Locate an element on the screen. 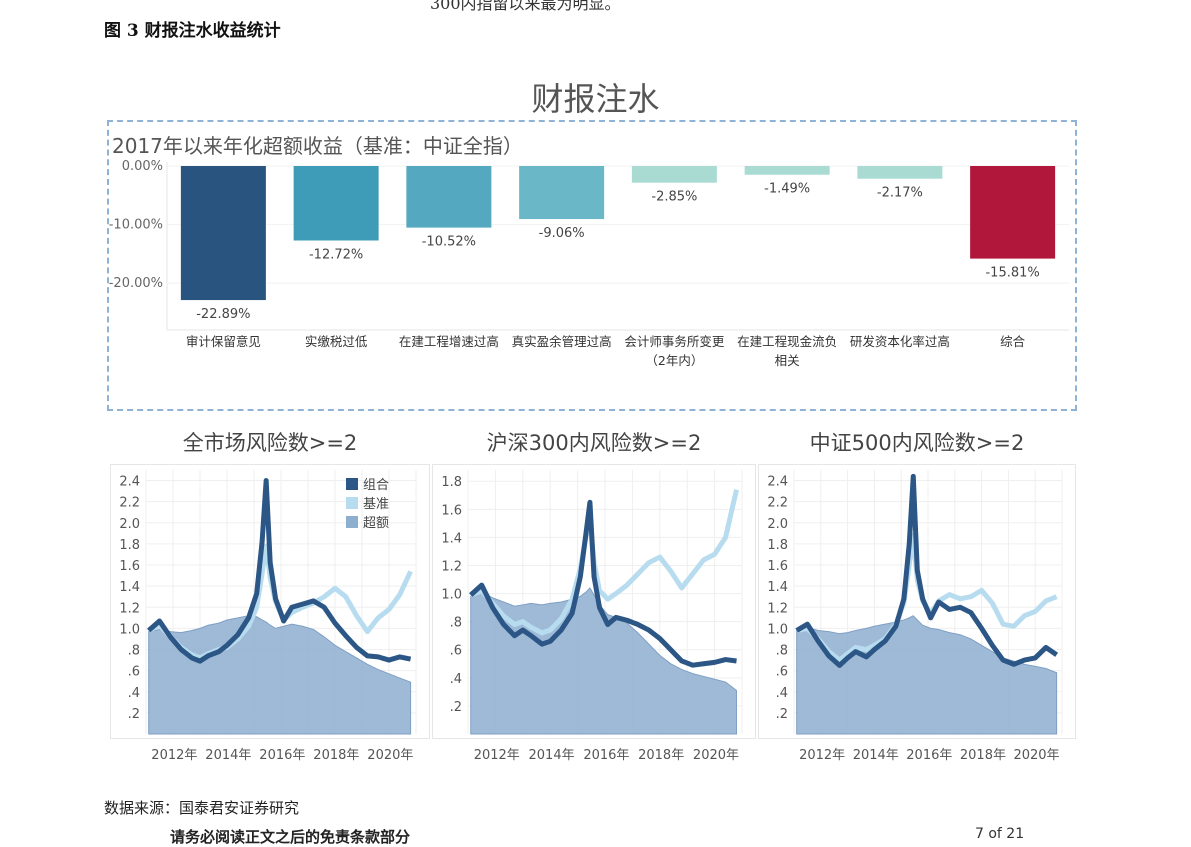 The image size is (1191, 847). chart-title-zz500: 中证500内风险数>=2 is located at coordinates (917, 443).